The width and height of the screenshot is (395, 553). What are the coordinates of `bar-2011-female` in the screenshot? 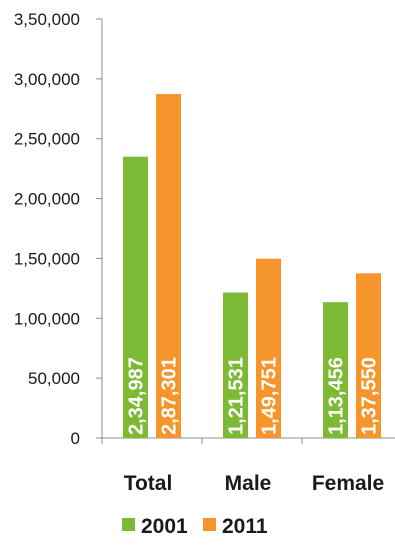 It's located at (368, 355).